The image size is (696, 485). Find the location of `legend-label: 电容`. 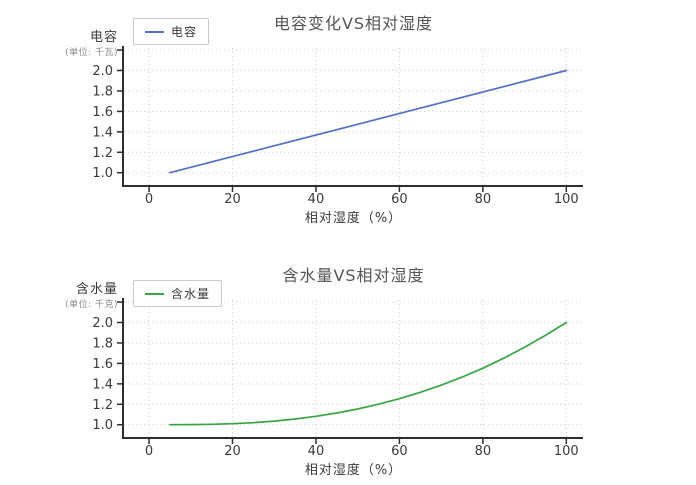

legend-label: 电容 is located at coordinates (184, 32).